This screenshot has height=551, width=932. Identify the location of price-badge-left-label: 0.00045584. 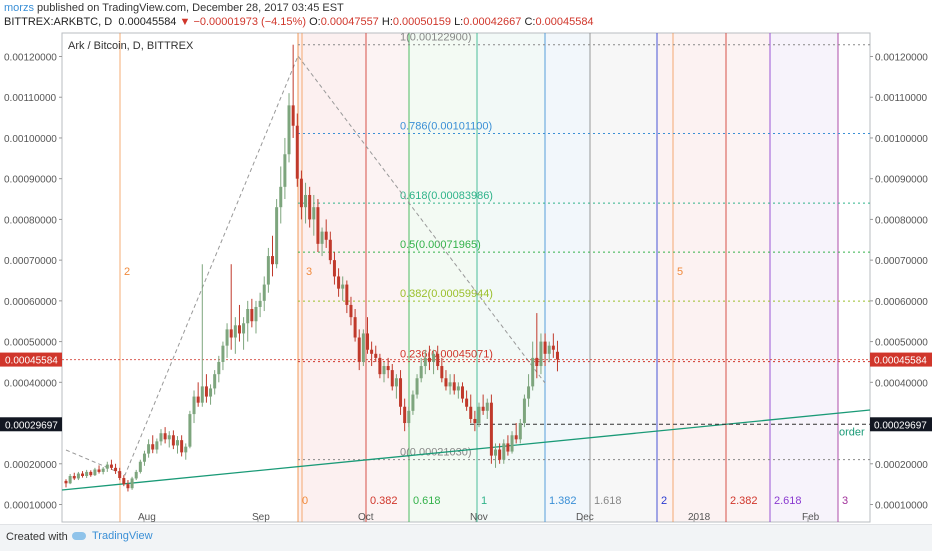
(31, 361).